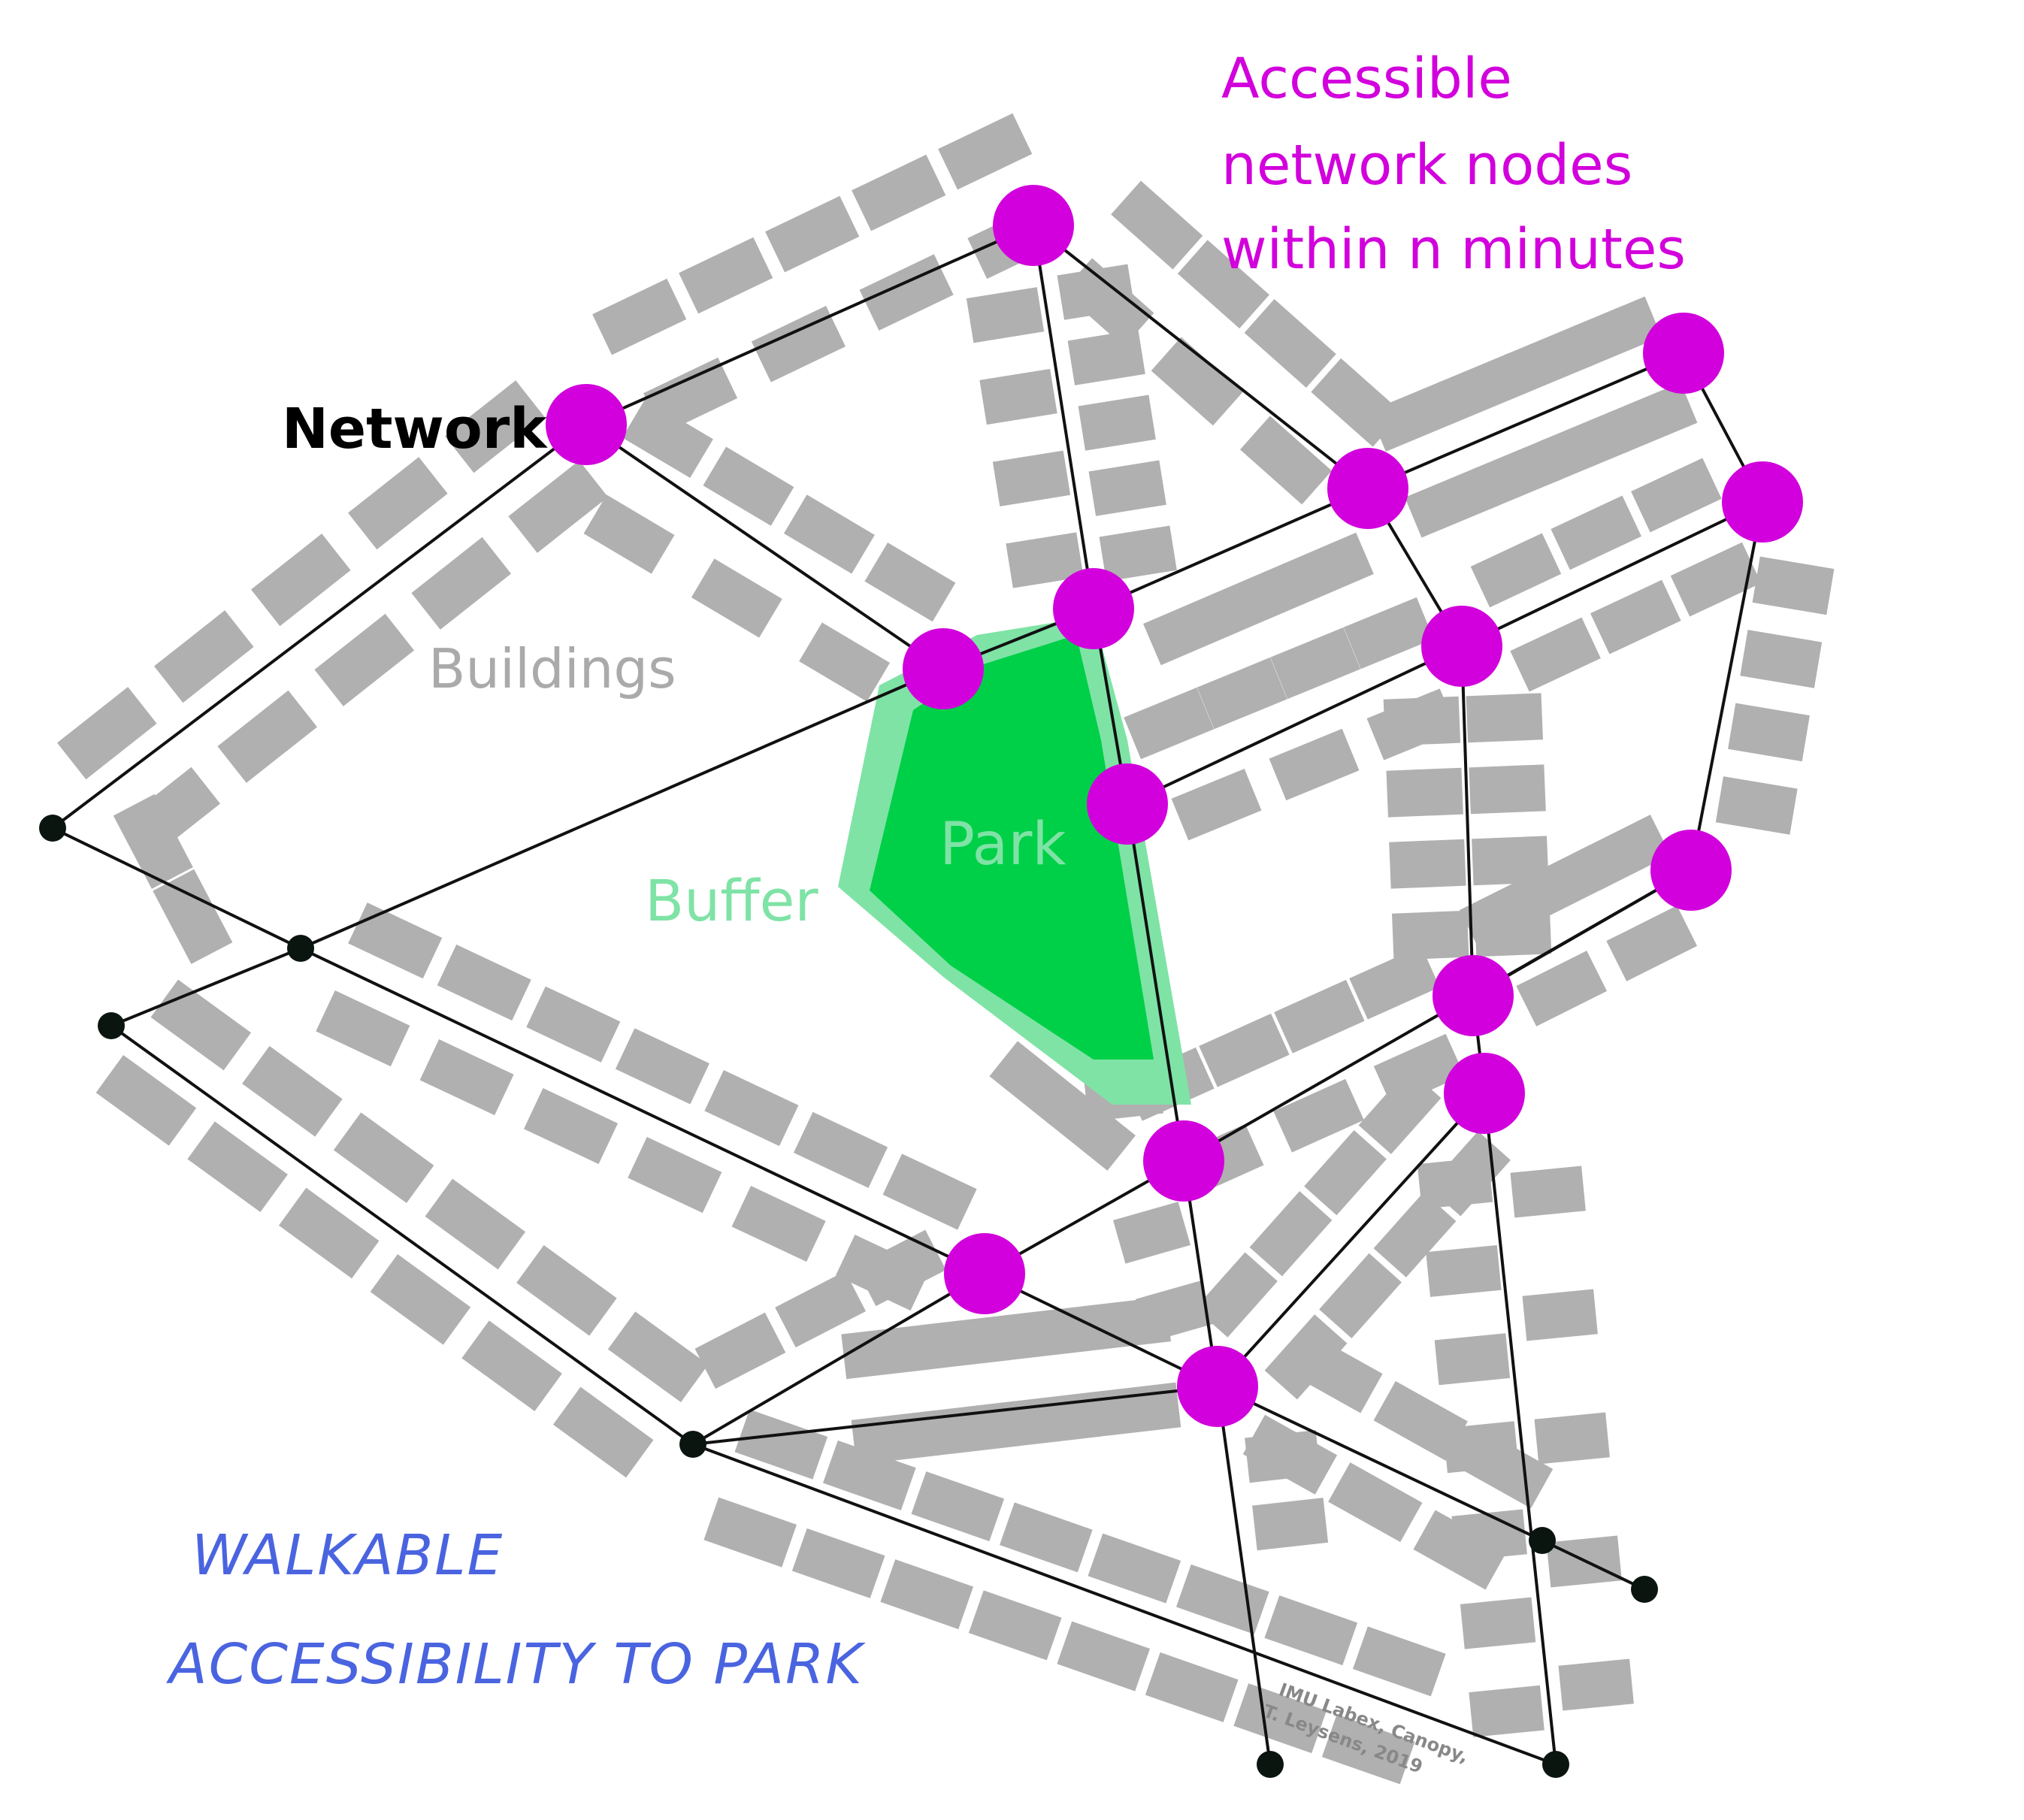 The height and width of the screenshot is (1820, 2024). What do you see at coordinates (1002, 844) in the screenshot?
I see `park-label: Park` at bounding box center [1002, 844].